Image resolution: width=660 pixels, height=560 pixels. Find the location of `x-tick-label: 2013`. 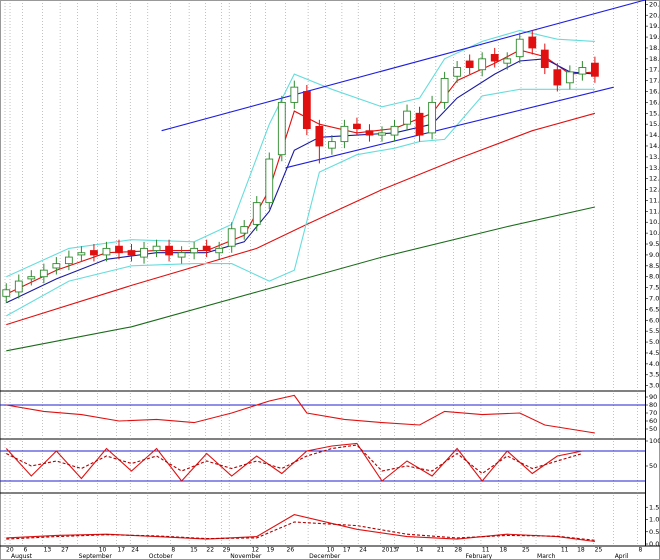

x-tick-label: 2013 is located at coordinates (389, 550).